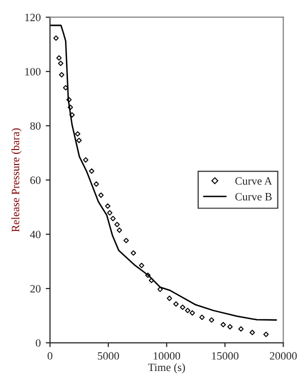 Image resolution: width=303 pixels, height=383 pixels. I want to click on y-tick-label: 120, so click(33, 18).